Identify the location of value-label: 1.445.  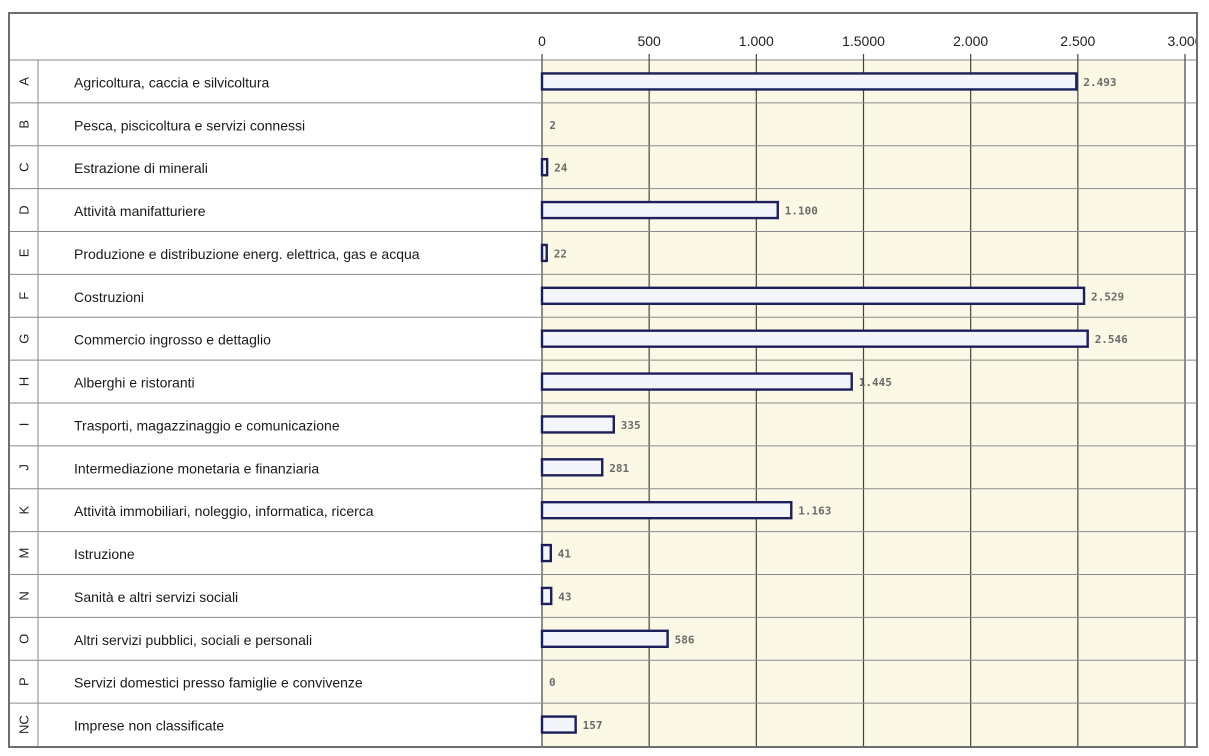
(875, 382).